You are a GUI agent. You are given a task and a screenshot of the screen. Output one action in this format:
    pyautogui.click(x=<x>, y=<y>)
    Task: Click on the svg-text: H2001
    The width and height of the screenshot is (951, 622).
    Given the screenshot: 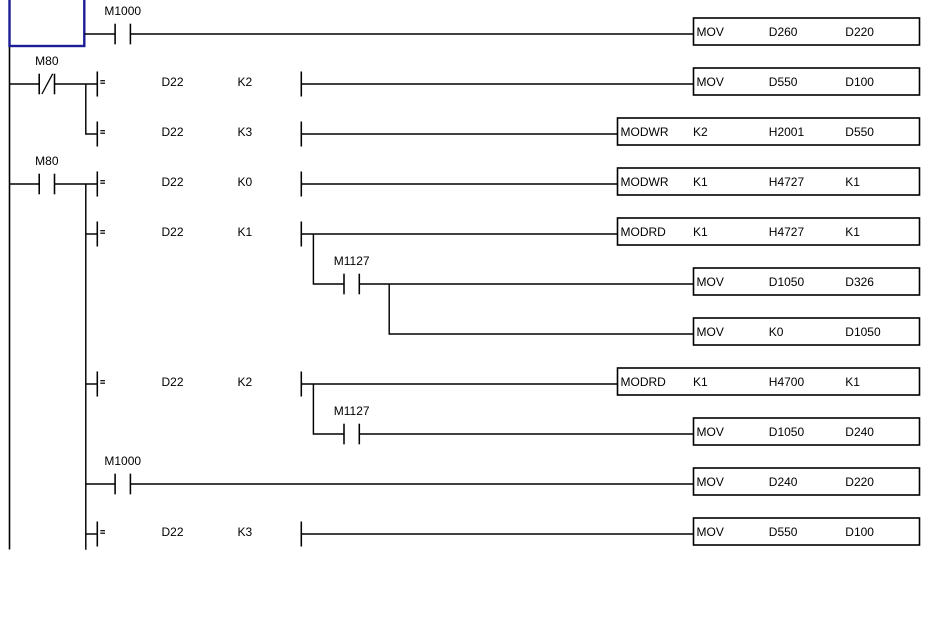 What is the action you would take?
    pyautogui.click(x=787, y=132)
    